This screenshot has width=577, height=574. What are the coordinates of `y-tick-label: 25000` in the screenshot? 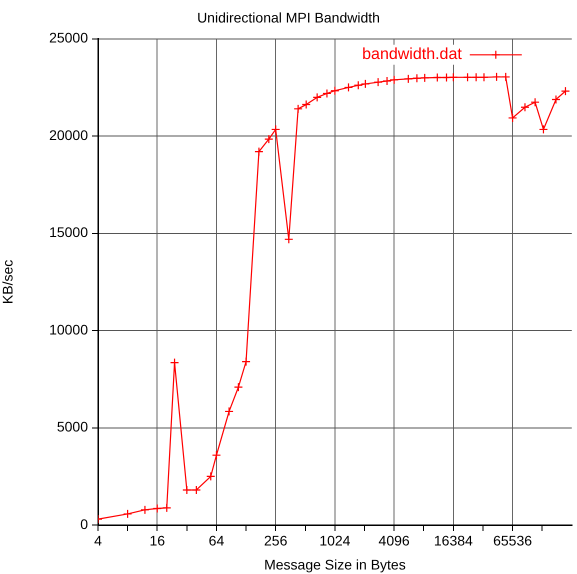 It's located at (68, 38).